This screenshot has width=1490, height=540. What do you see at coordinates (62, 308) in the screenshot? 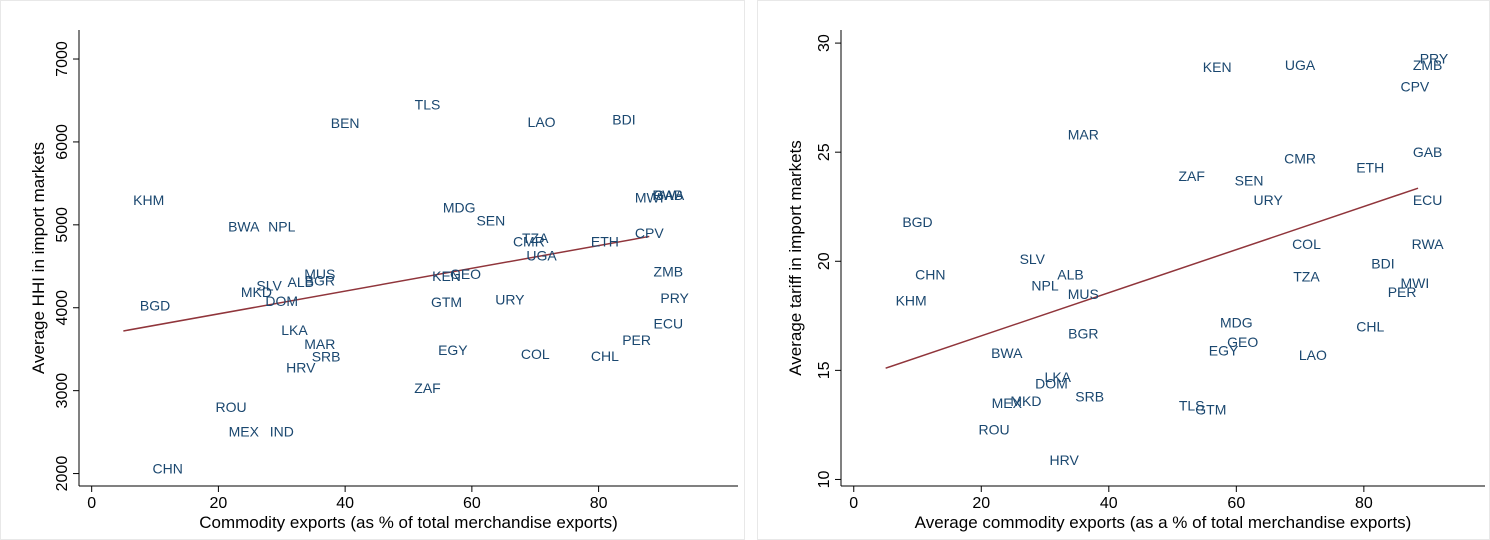
I see `y-tick-label: 4000` at bounding box center [62, 308].